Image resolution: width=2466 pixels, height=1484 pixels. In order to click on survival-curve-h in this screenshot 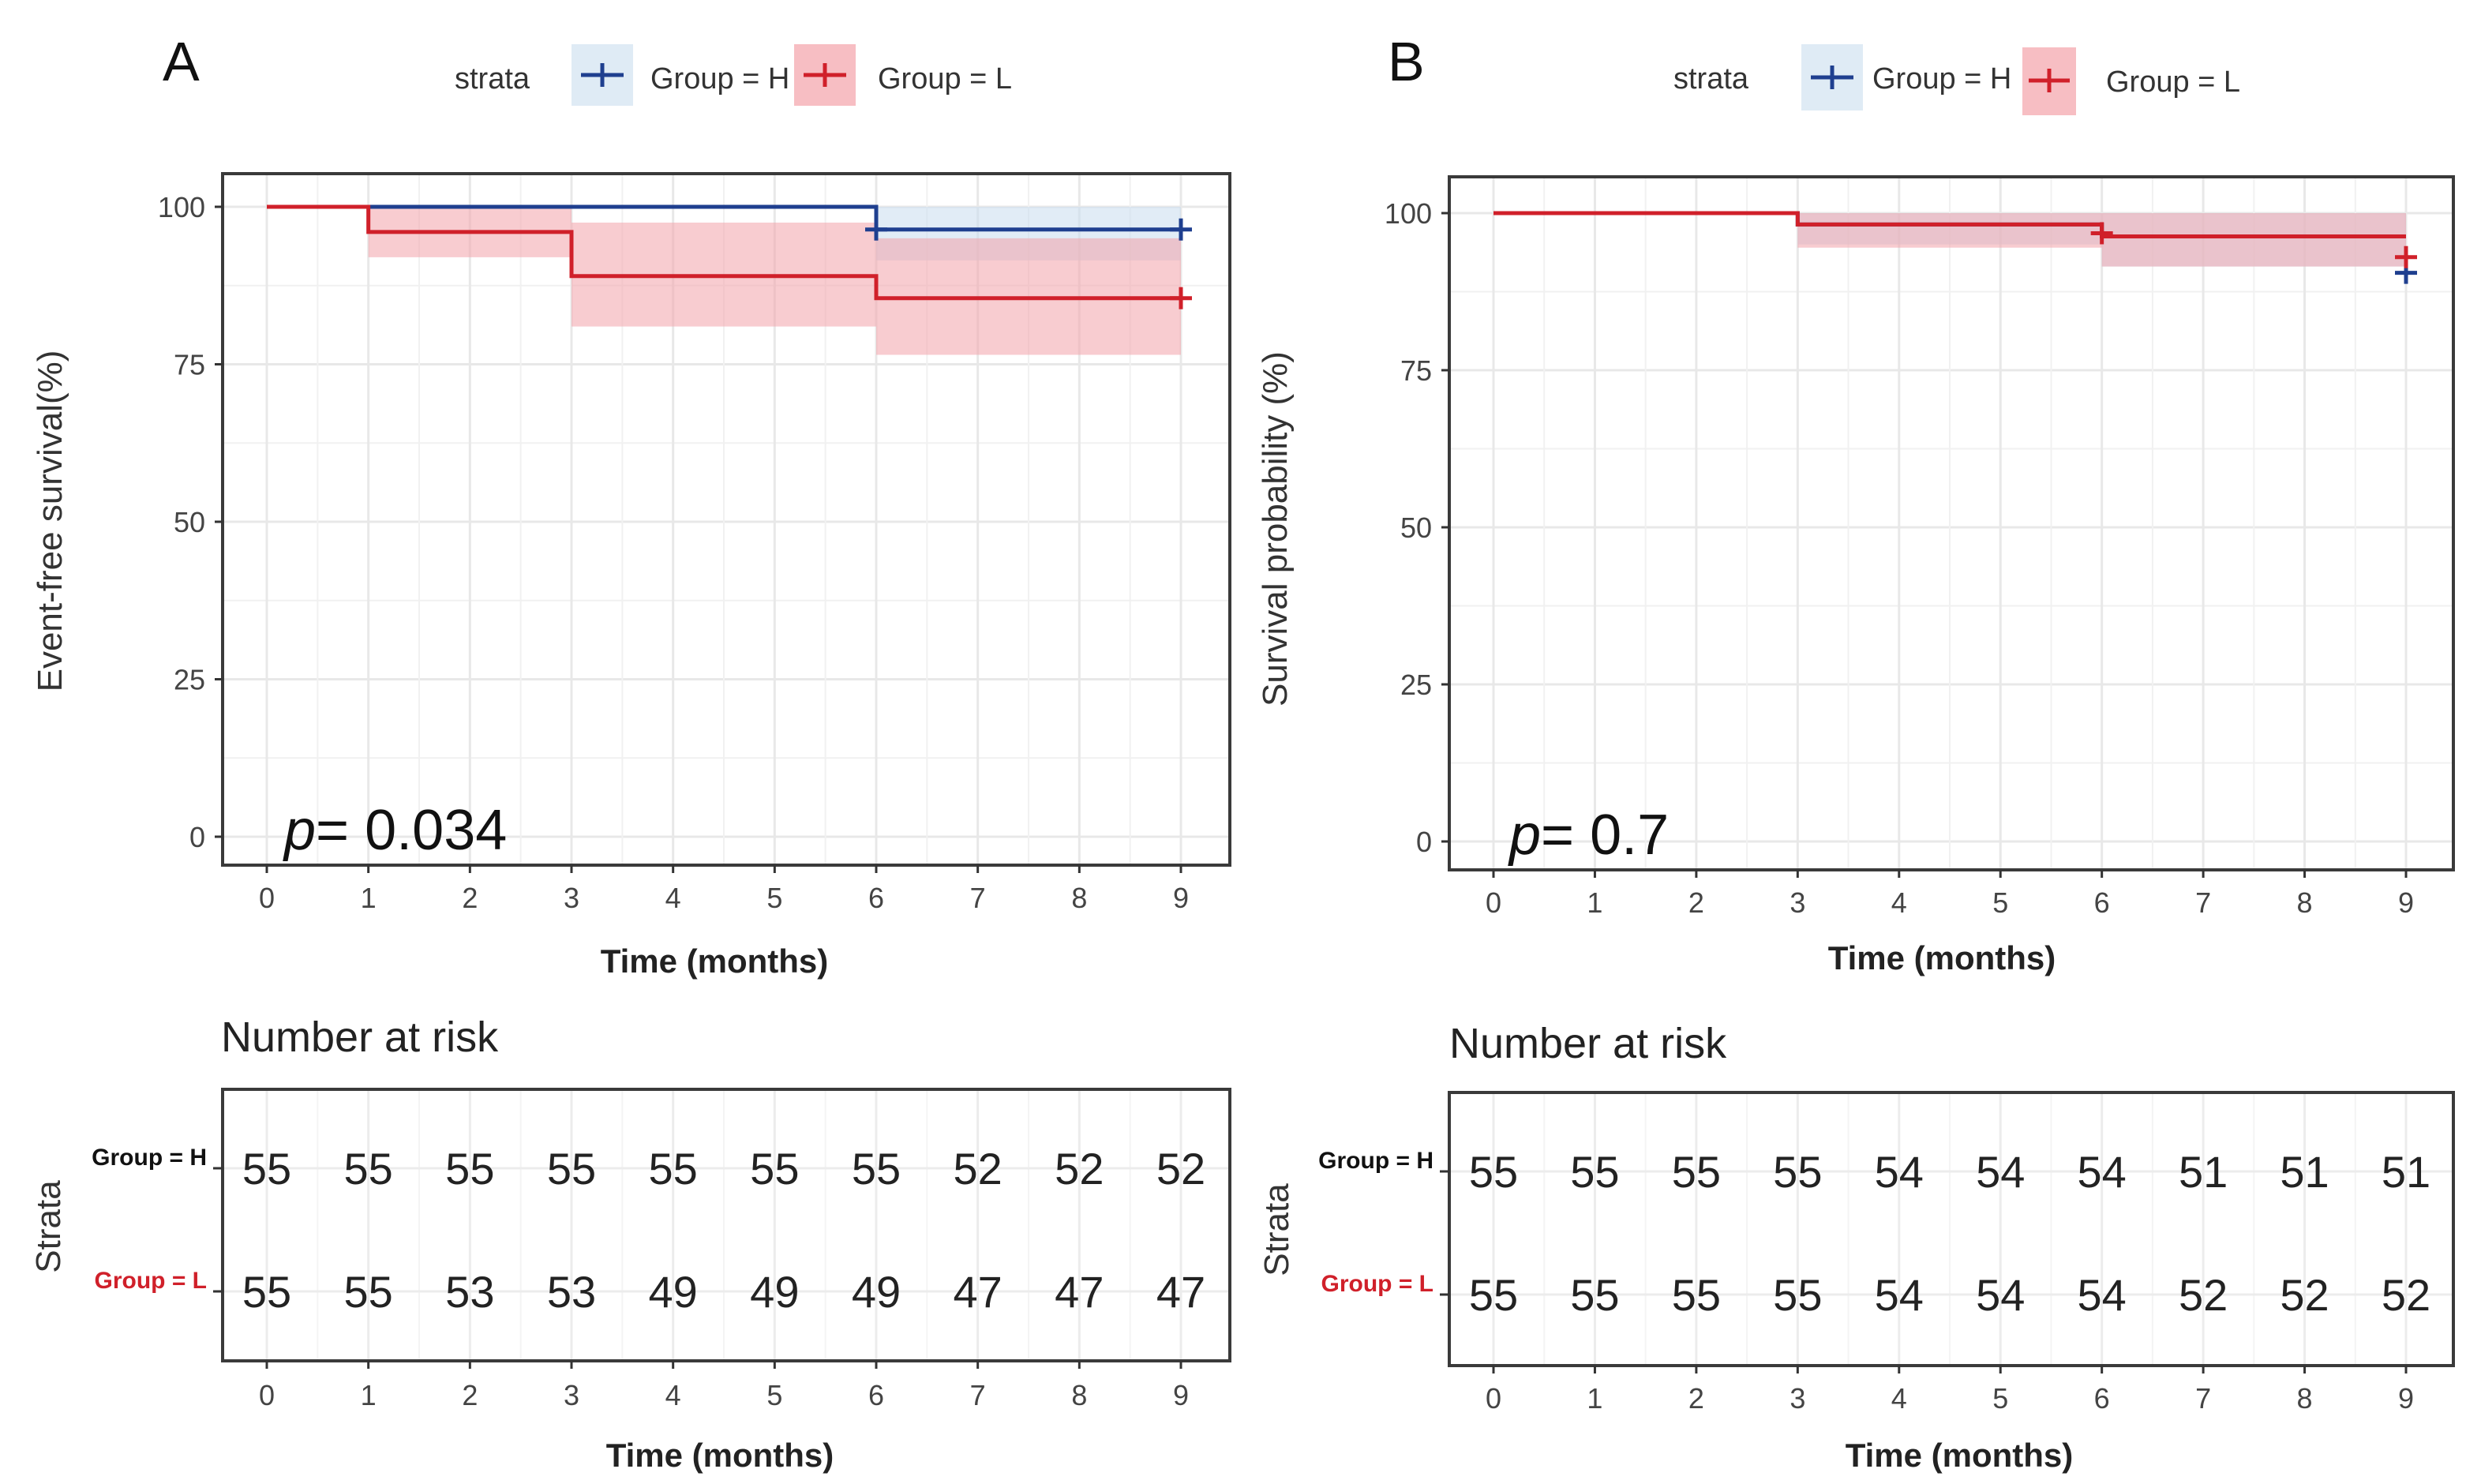, I will do `click(724, 218)`.